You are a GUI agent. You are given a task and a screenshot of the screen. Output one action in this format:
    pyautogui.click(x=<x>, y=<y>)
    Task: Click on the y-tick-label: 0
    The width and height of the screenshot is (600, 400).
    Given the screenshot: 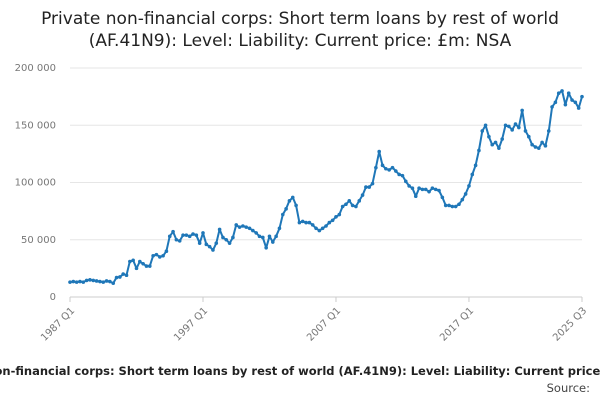 What is the action you would take?
    pyautogui.click(x=53, y=297)
    